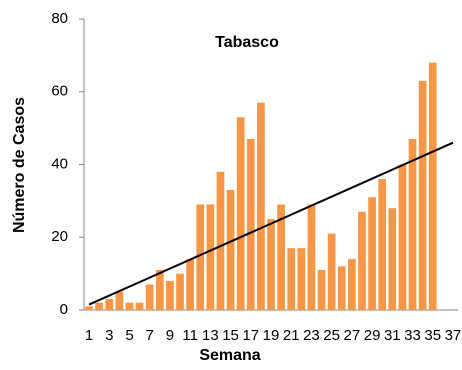 Image resolution: width=462 pixels, height=370 pixels. What do you see at coordinates (150, 335) in the screenshot?
I see `x-tick-label: 7` at bounding box center [150, 335].